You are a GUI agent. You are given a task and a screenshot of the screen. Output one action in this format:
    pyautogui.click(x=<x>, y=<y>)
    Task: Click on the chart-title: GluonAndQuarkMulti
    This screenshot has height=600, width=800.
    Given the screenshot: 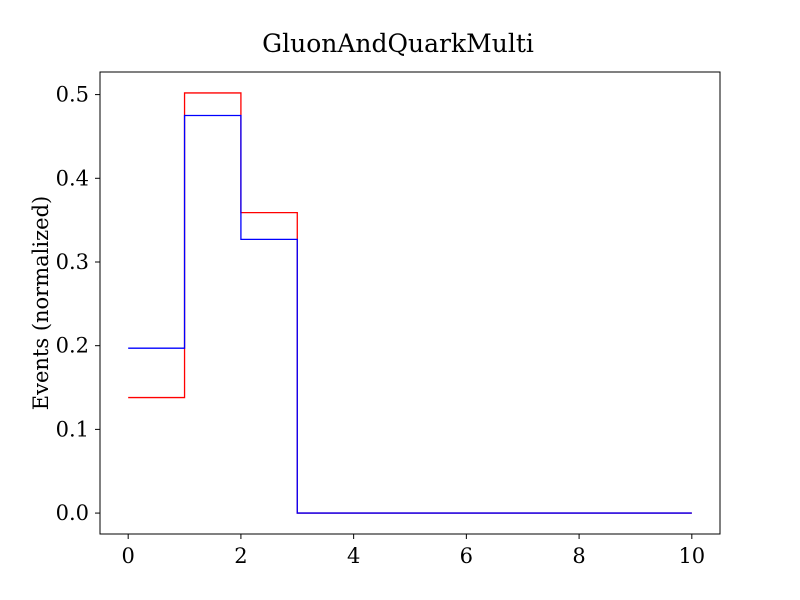 What is the action you would take?
    pyautogui.click(x=398, y=43)
    